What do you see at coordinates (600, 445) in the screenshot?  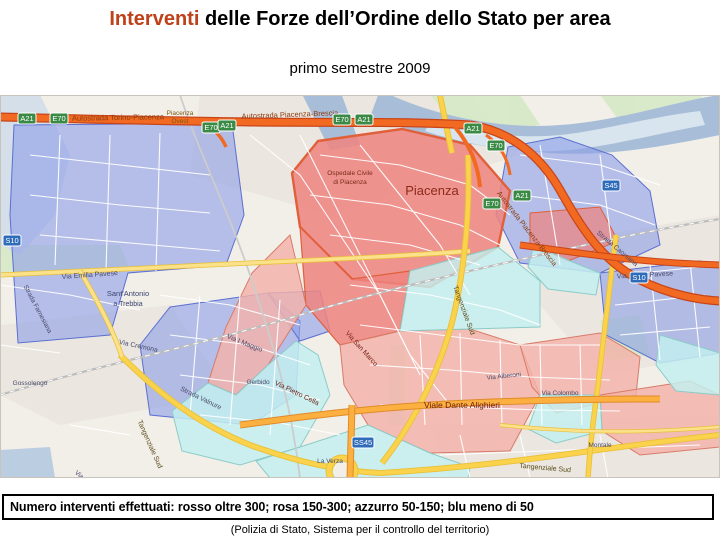 I see `map-place-label: Montale` at bounding box center [600, 445].